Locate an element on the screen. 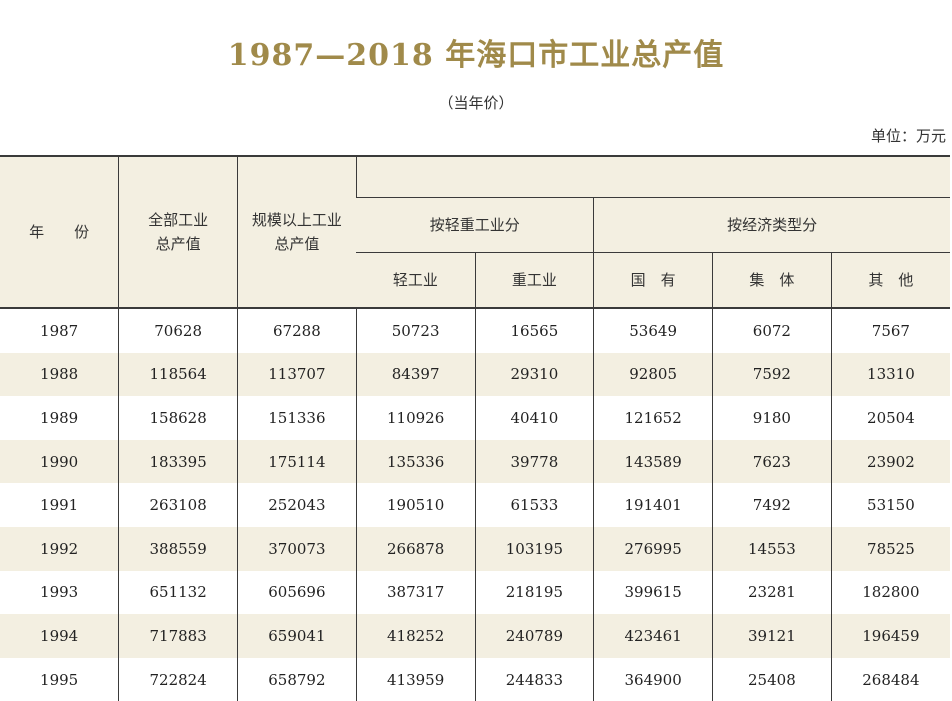 This screenshot has width=952, height=701. cell-collective: 9180 is located at coordinates (772, 418).